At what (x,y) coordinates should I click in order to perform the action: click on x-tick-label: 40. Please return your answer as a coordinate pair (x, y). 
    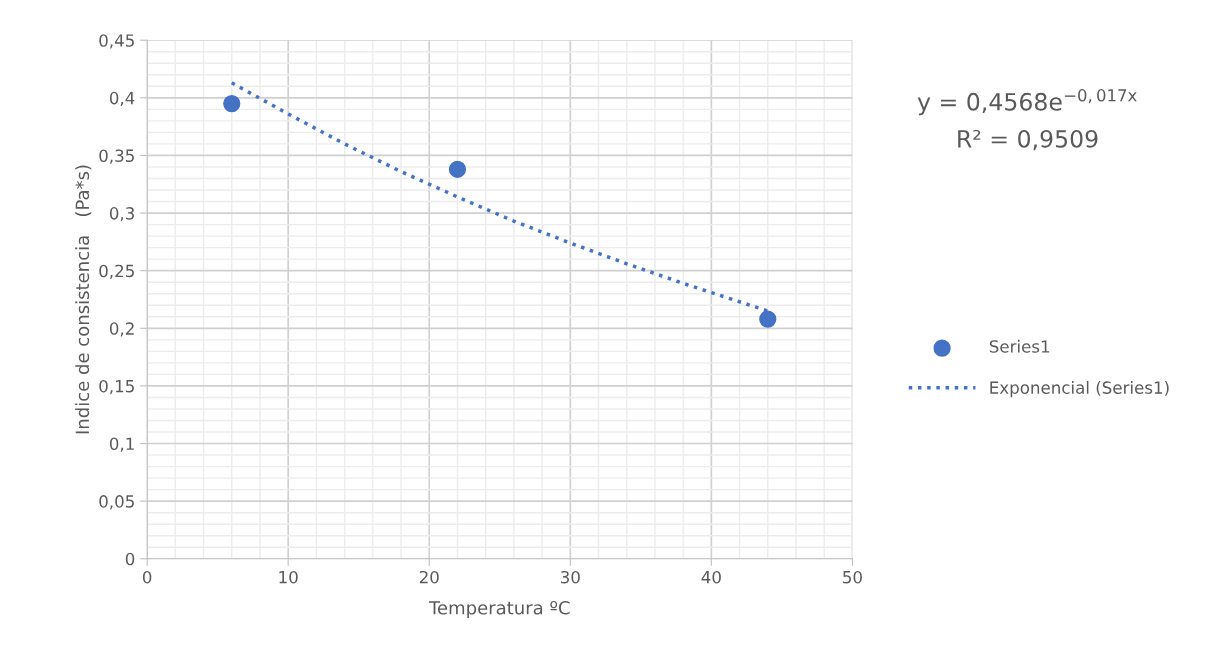
    Looking at the image, I should click on (711, 577).